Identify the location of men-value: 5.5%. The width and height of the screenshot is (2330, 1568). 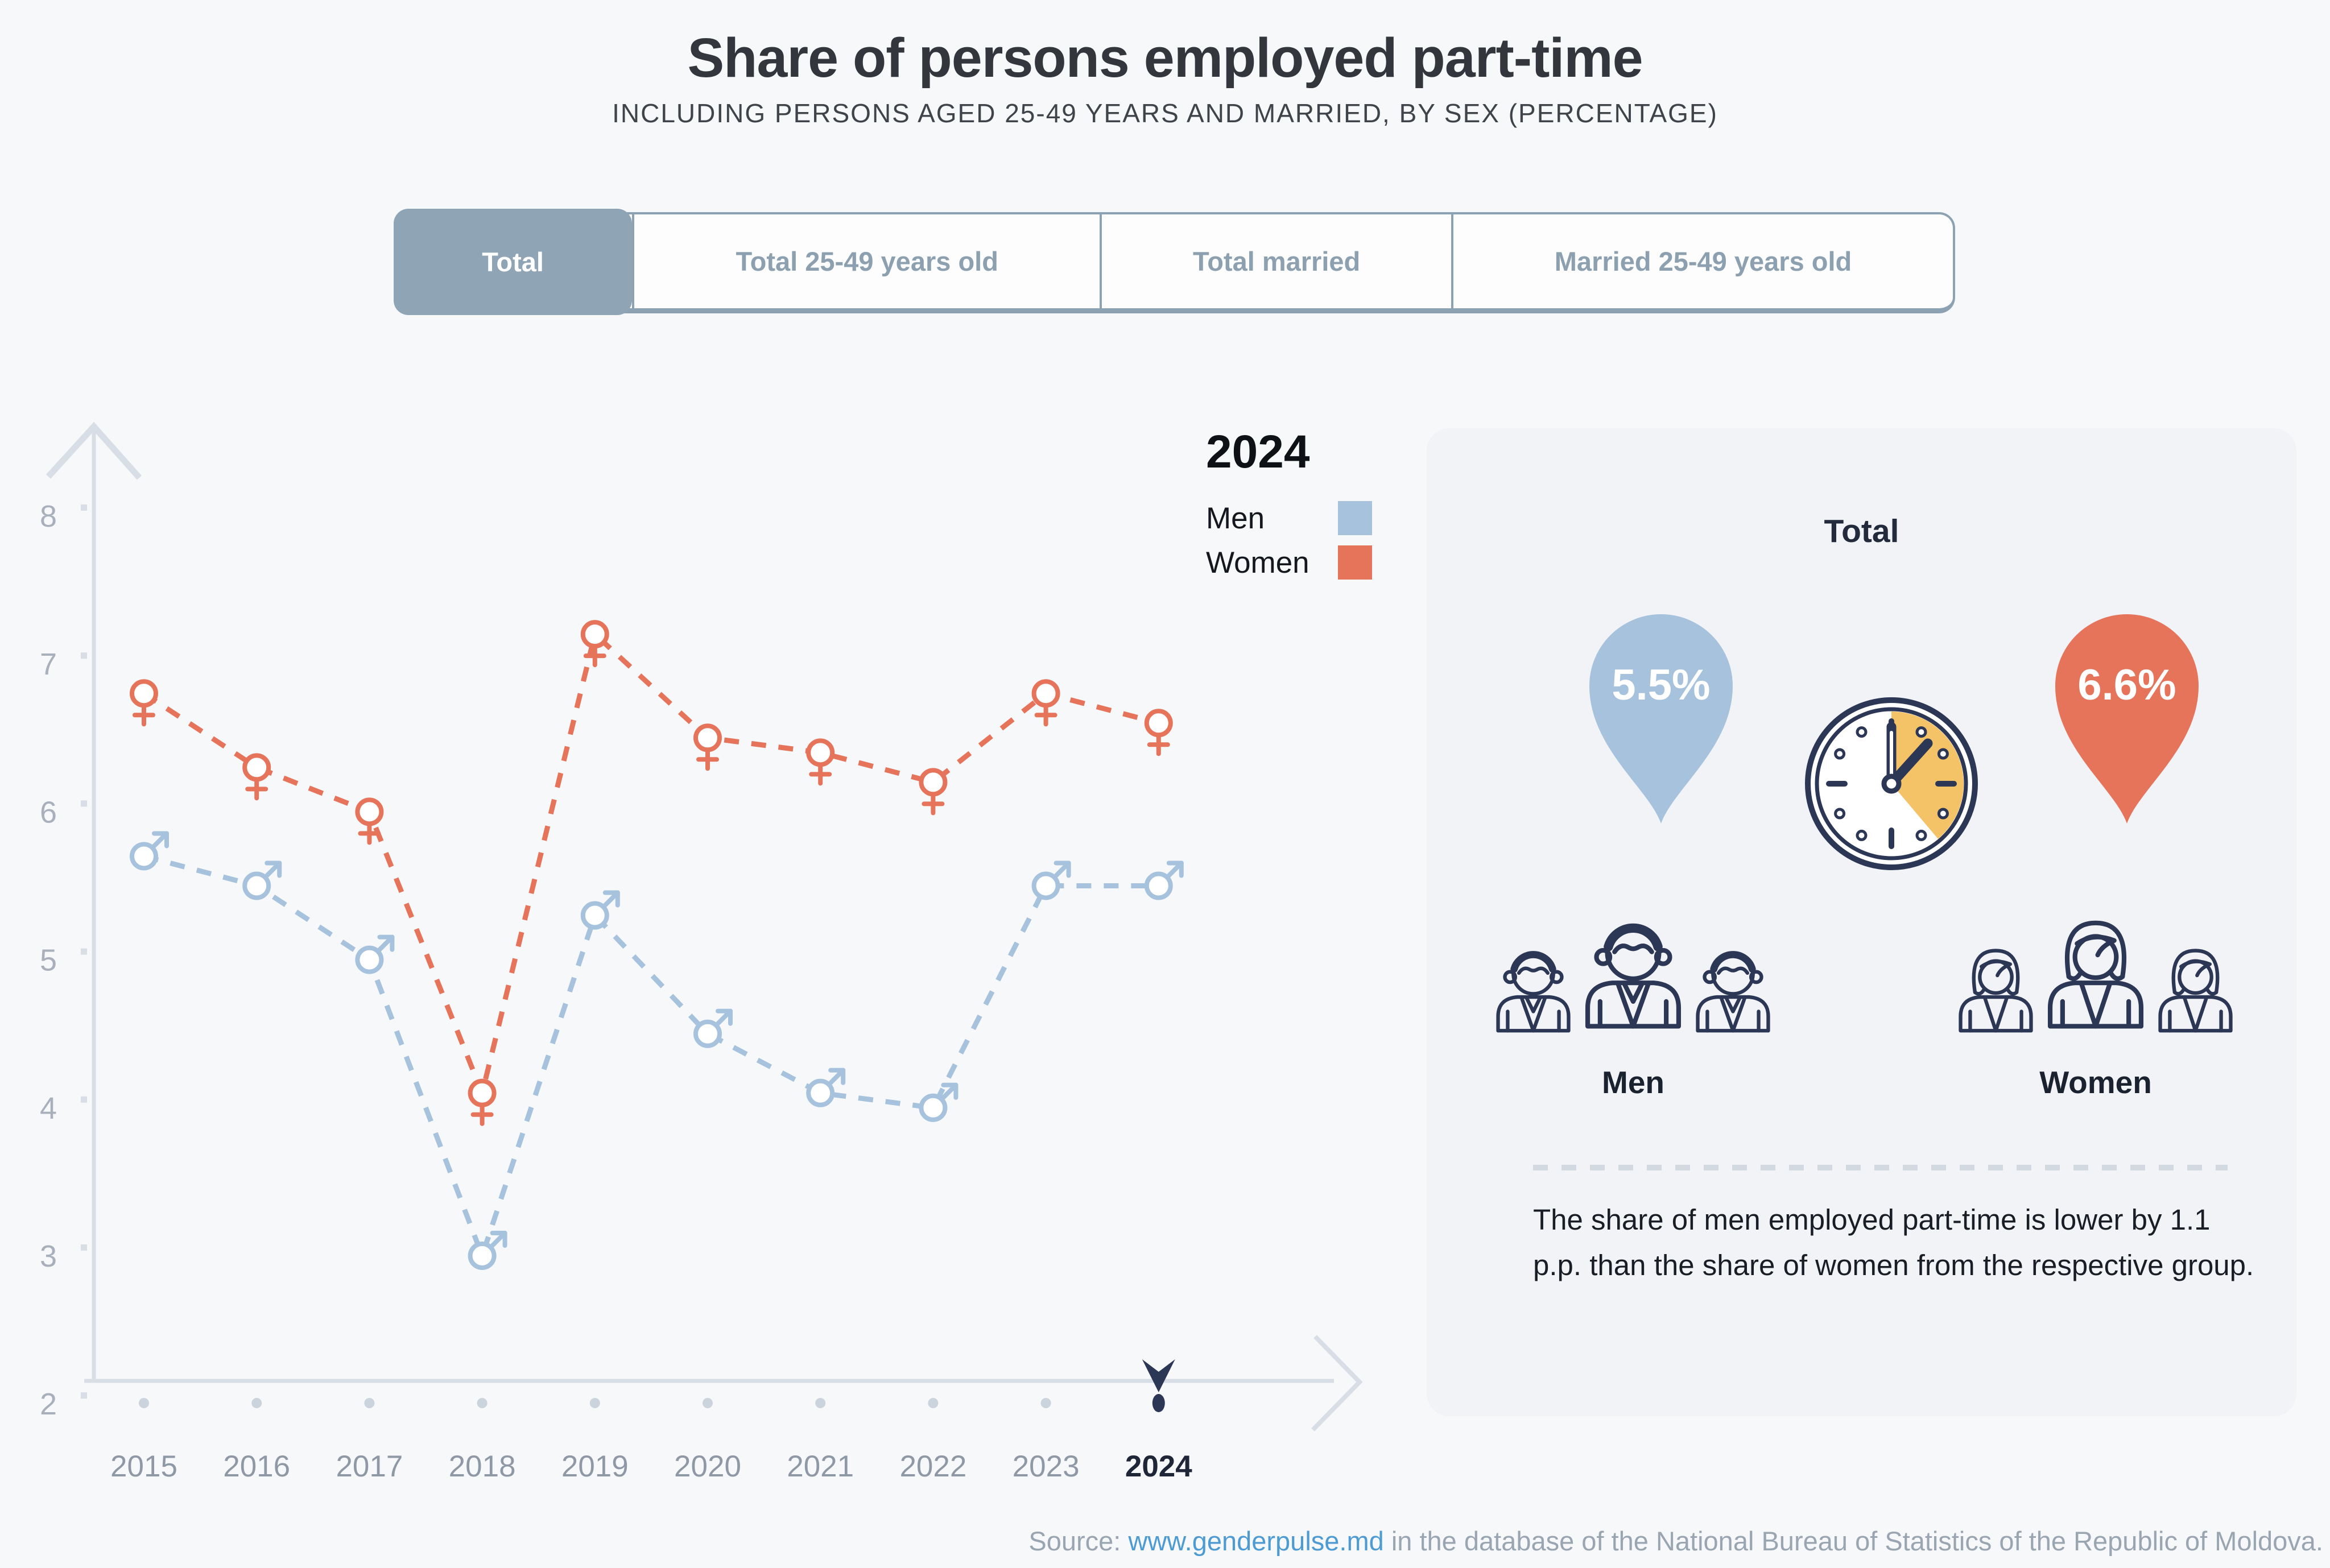
(1661, 685).